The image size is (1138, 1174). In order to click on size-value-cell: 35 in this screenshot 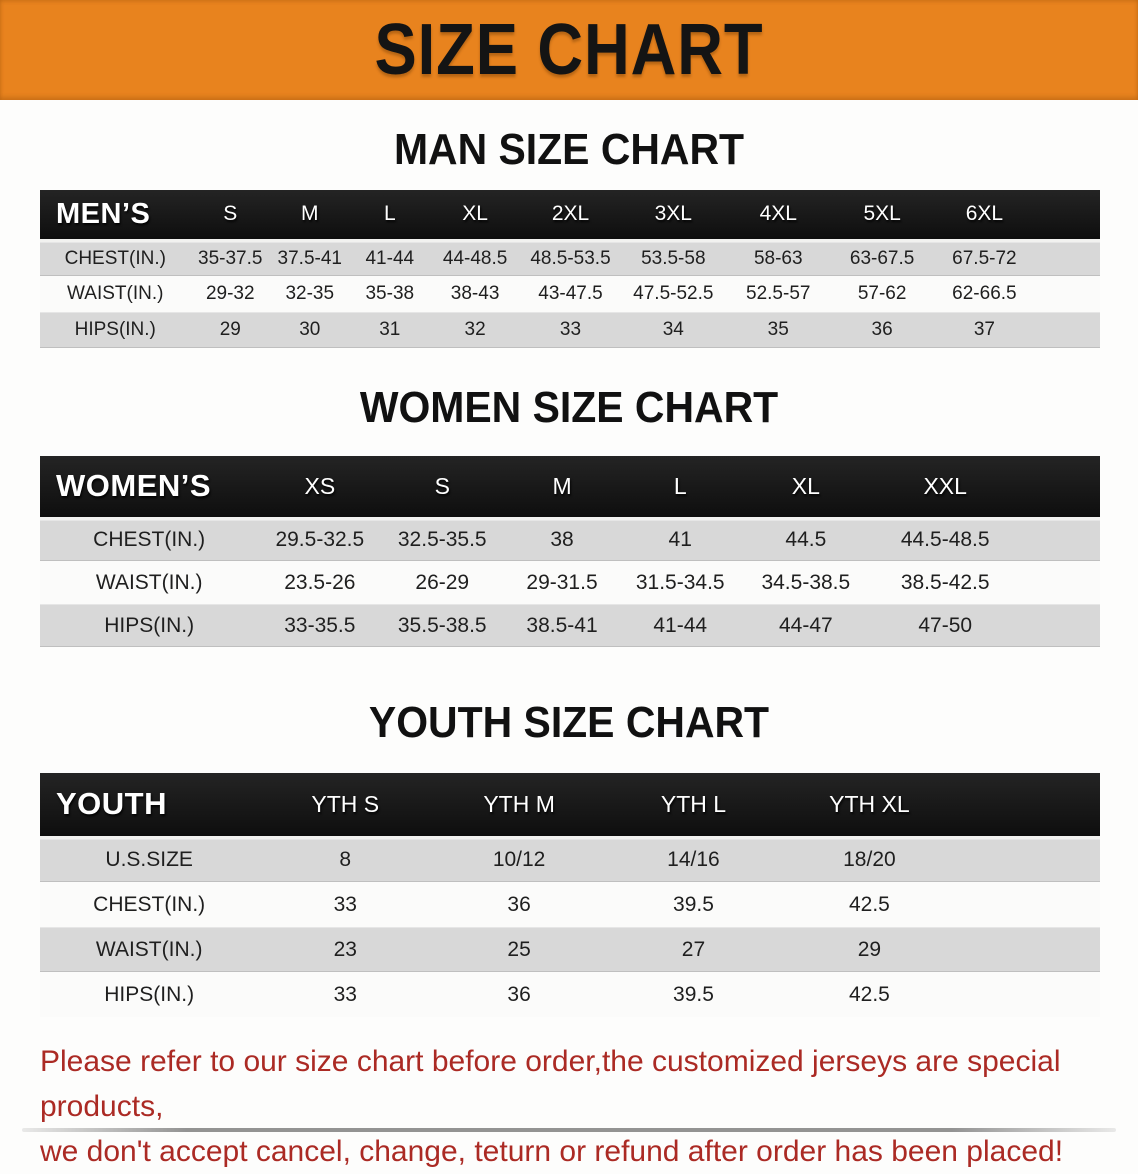, I will do `click(778, 330)`.